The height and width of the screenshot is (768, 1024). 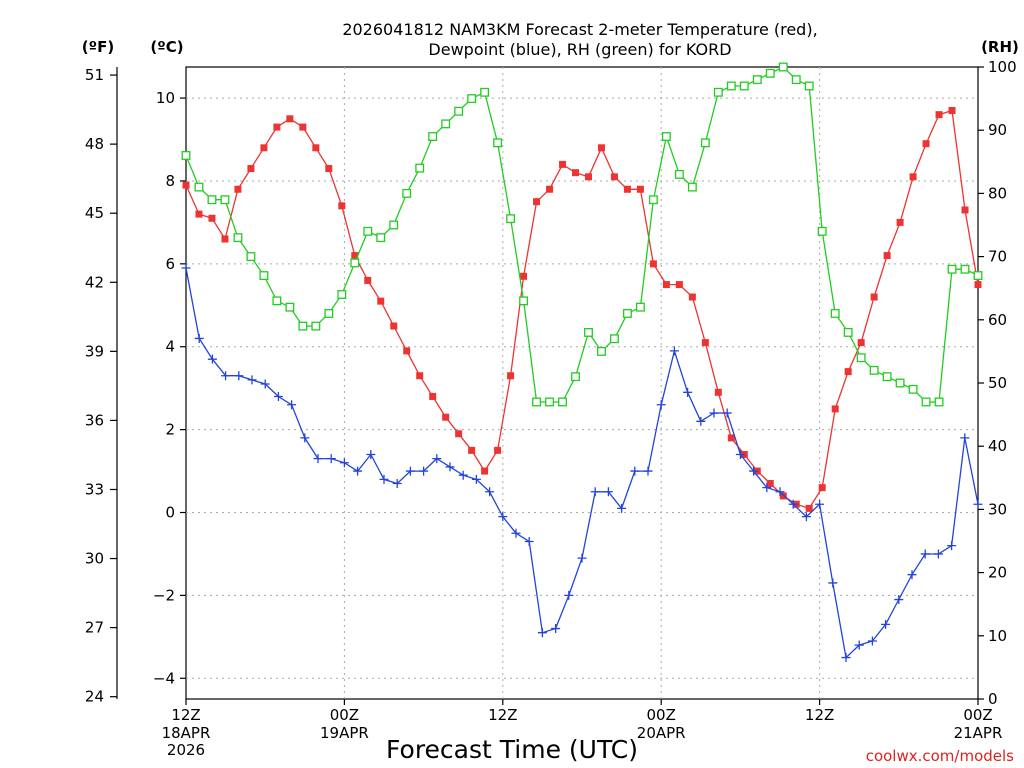 I want to click on rh-tick-label: 50, so click(x=997, y=383).